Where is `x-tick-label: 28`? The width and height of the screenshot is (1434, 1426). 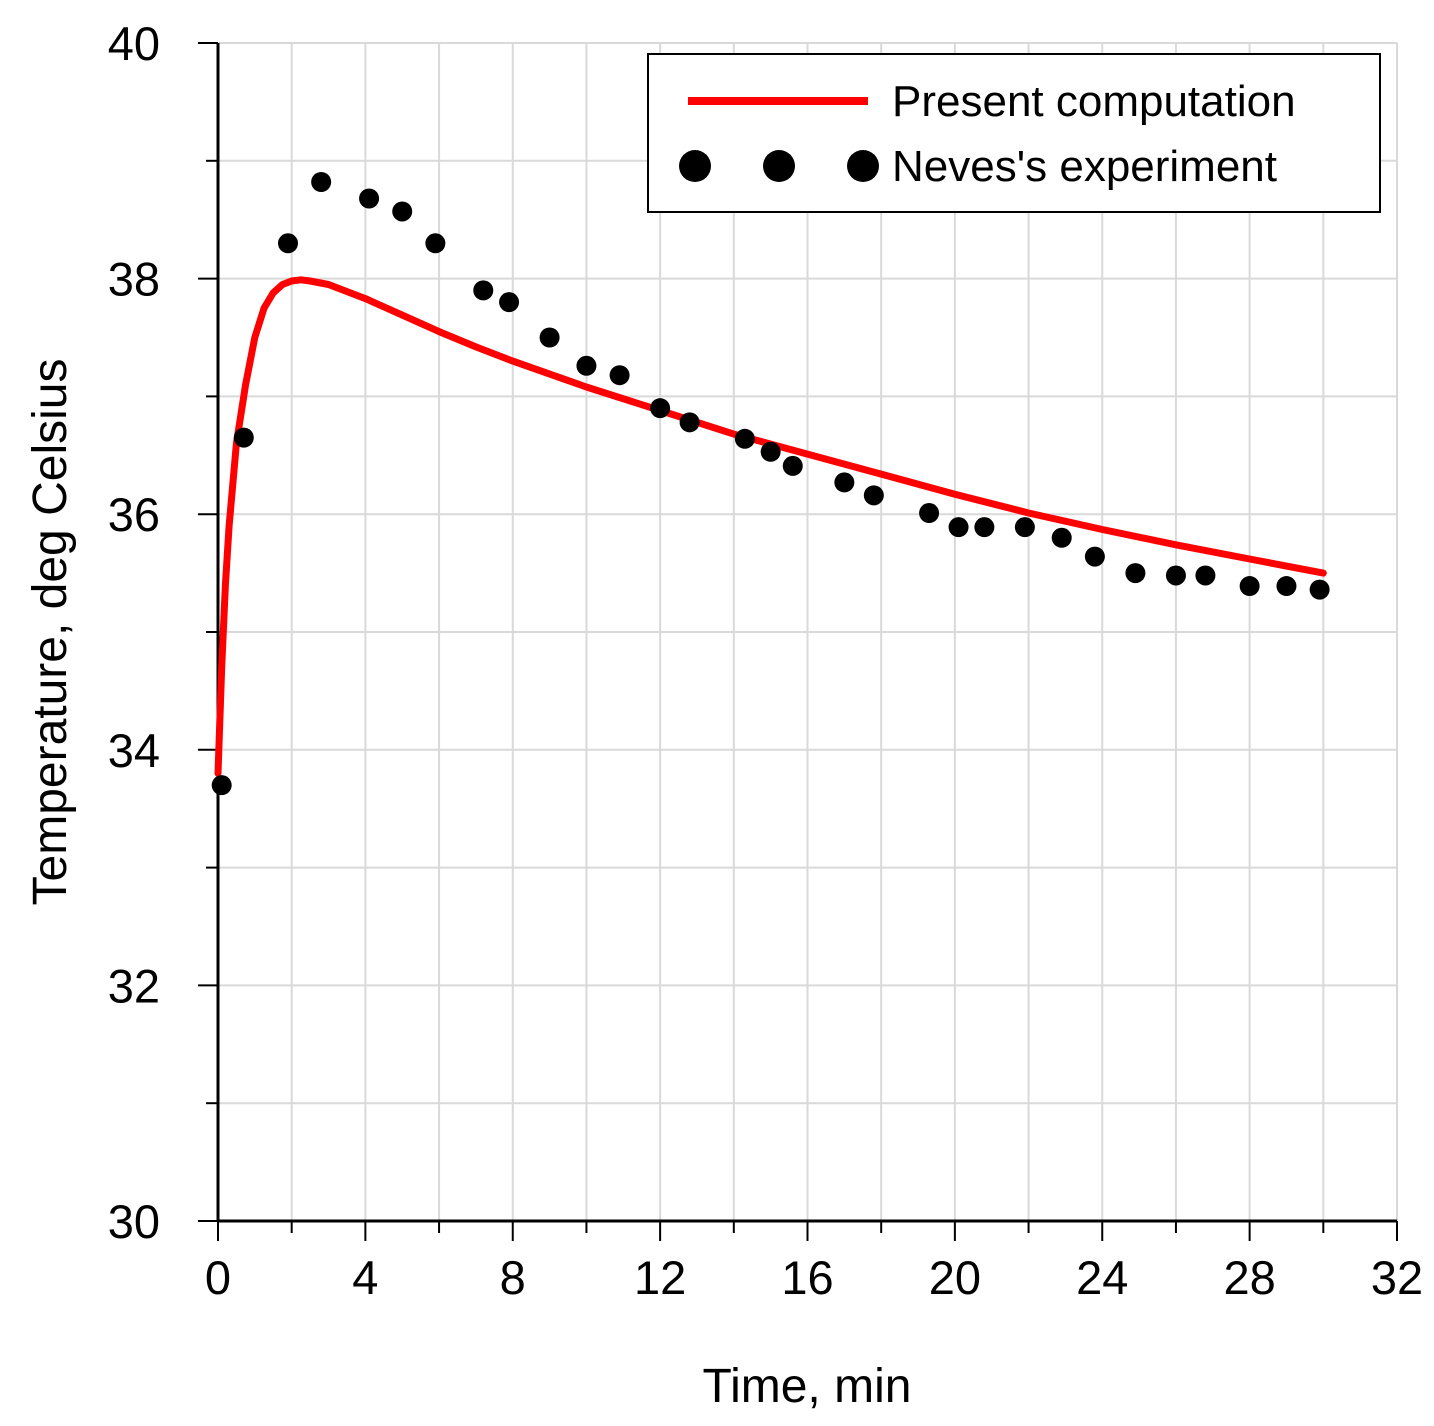
x-tick-label: 28 is located at coordinates (1249, 1277).